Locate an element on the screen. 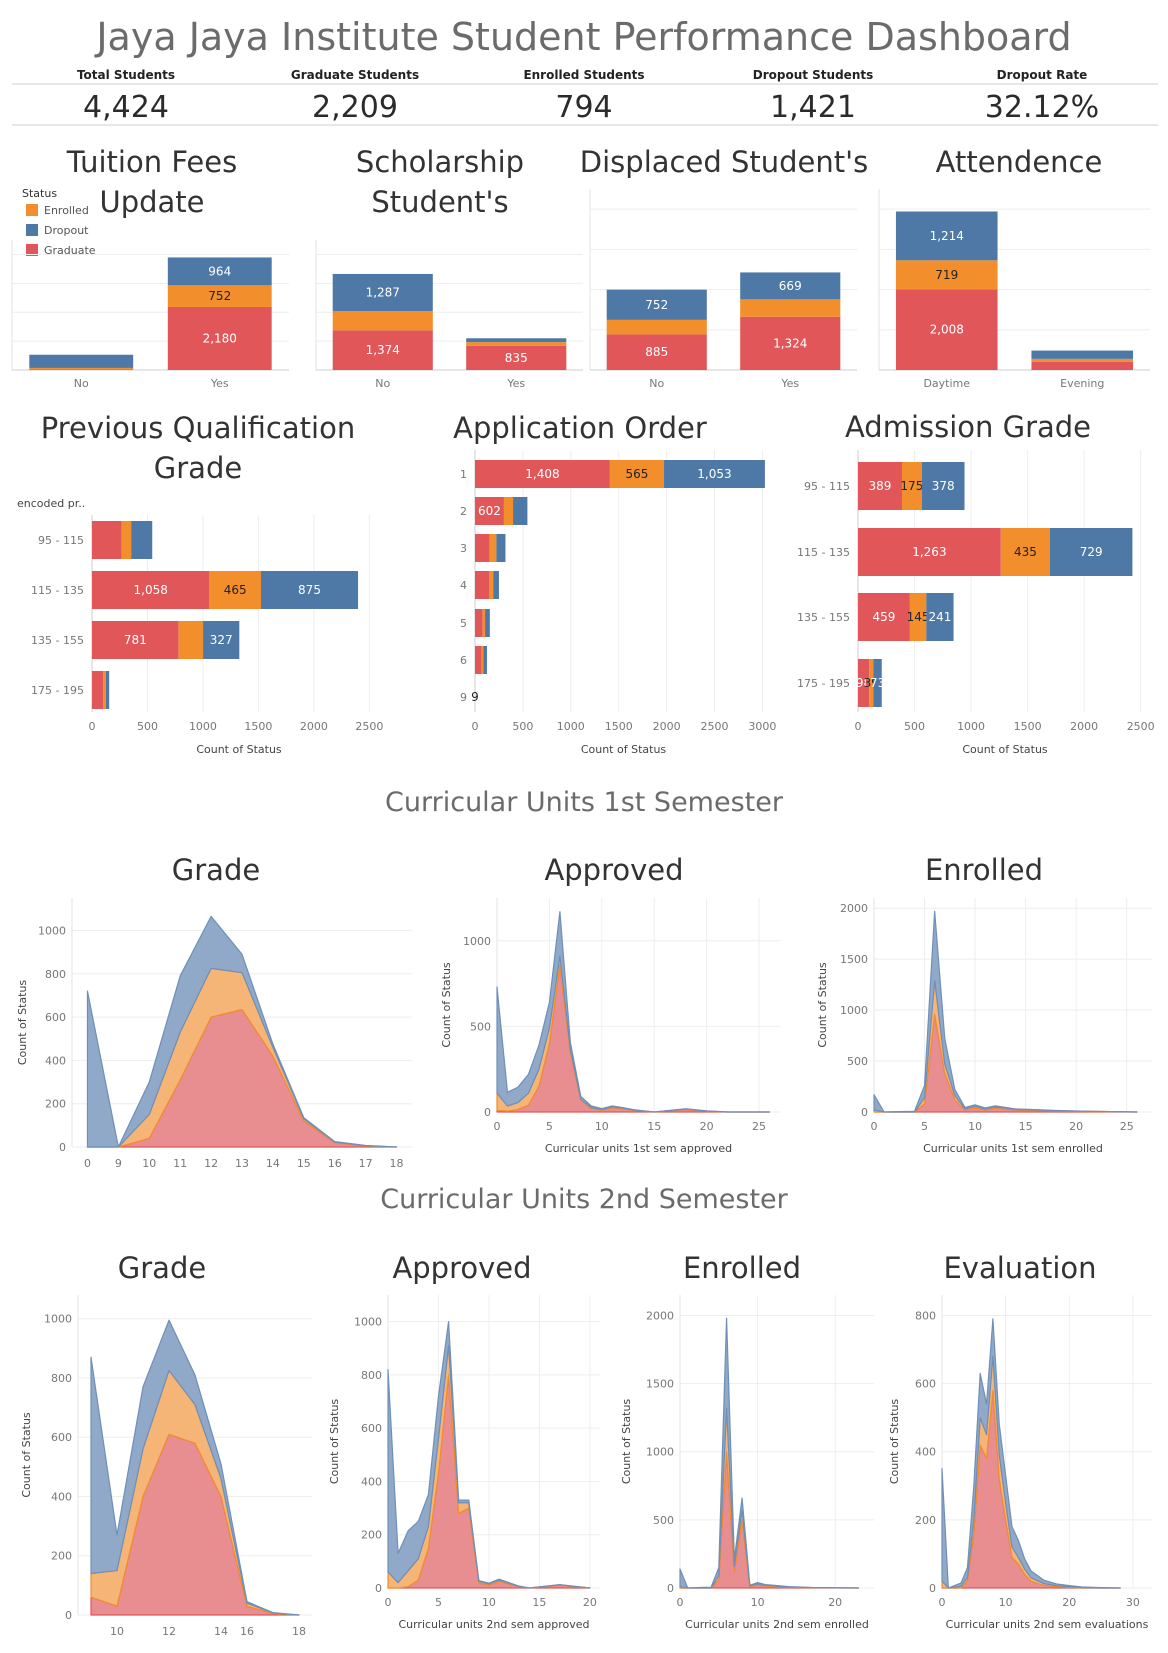 Image resolution: width=1168 pixels, height=1653 pixels. chart-title: Enrolled is located at coordinates (984, 870).